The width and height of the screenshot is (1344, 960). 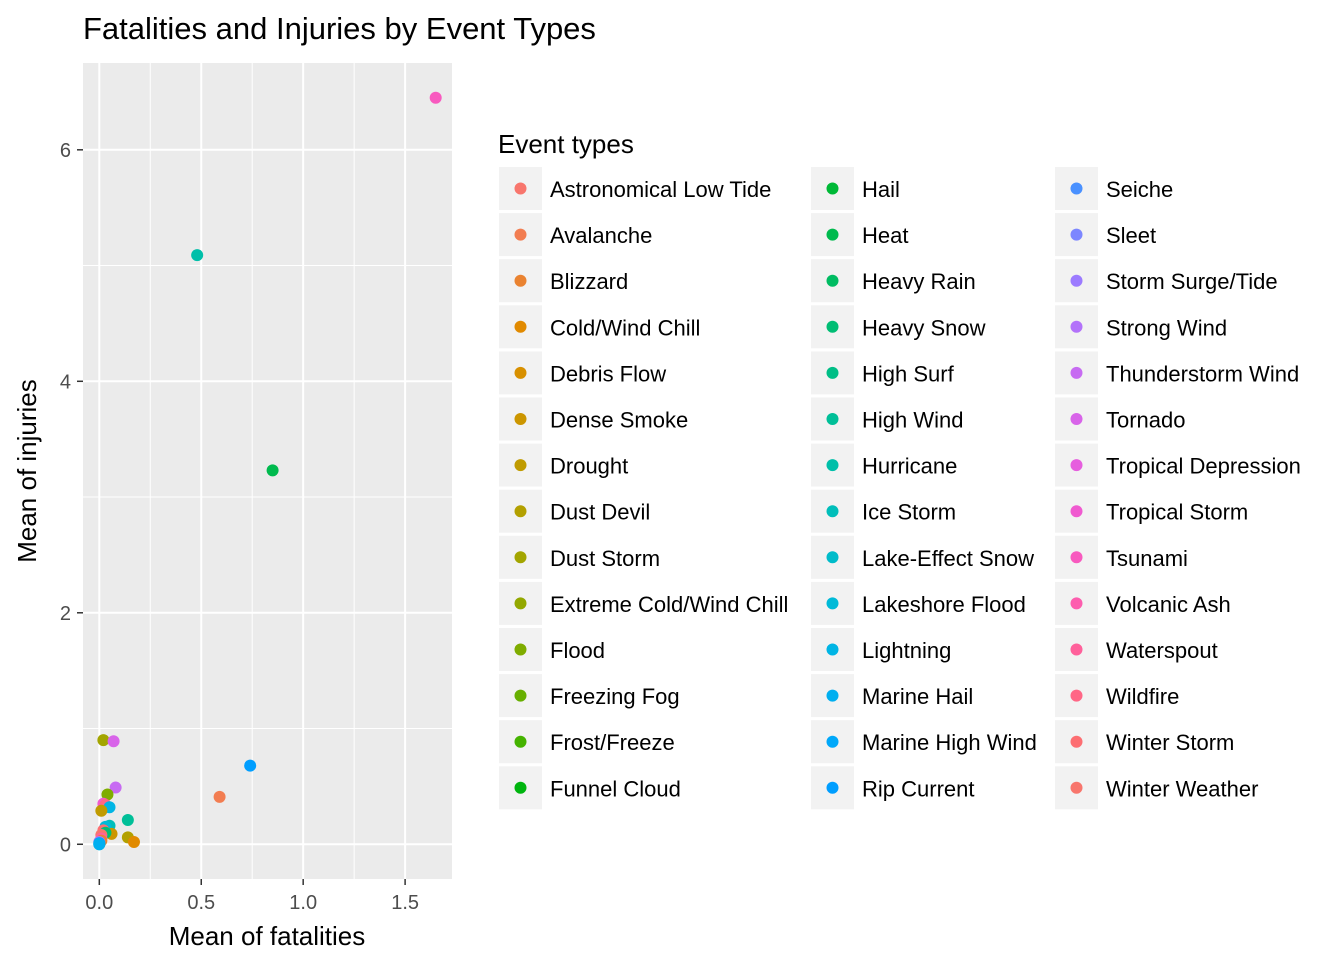 I want to click on legend-label: High Surf, so click(x=908, y=373).